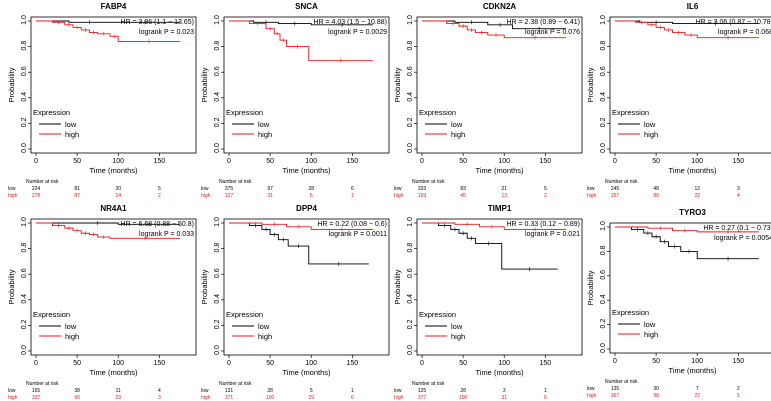 The width and height of the screenshot is (771, 401). I want to click on logrank-p-text: logrank P = 0.076, so click(552, 32).